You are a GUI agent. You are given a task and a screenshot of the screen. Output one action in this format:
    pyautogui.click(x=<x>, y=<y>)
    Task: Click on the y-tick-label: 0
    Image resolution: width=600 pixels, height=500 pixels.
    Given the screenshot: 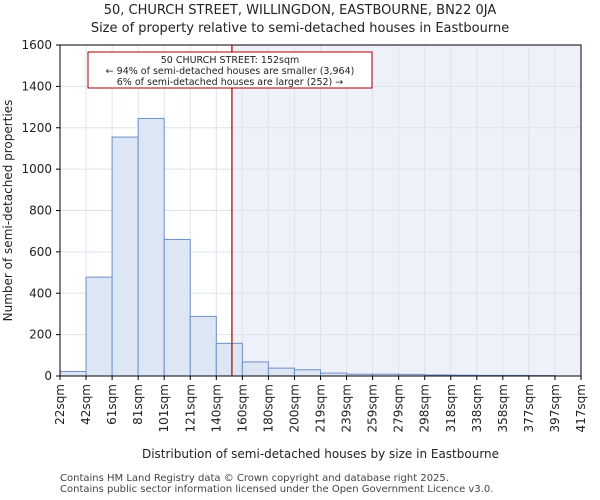 What is the action you would take?
    pyautogui.click(x=48, y=376)
    